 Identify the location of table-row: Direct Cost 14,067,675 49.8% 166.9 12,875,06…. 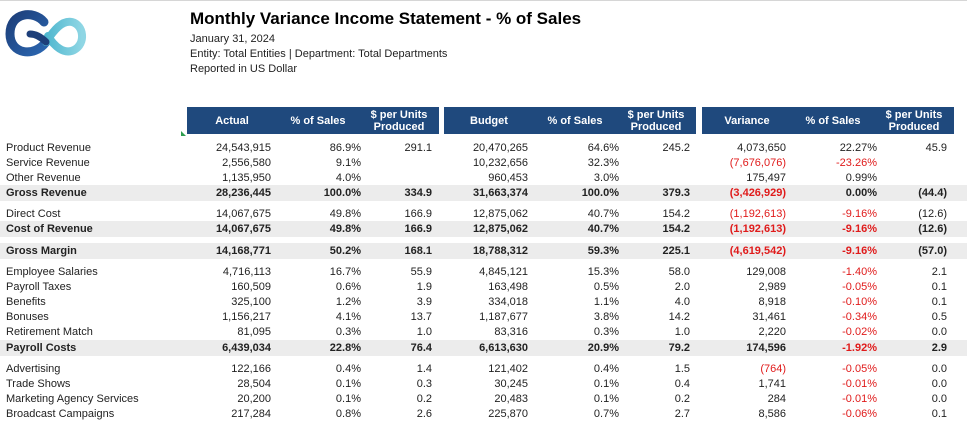
(483, 214).